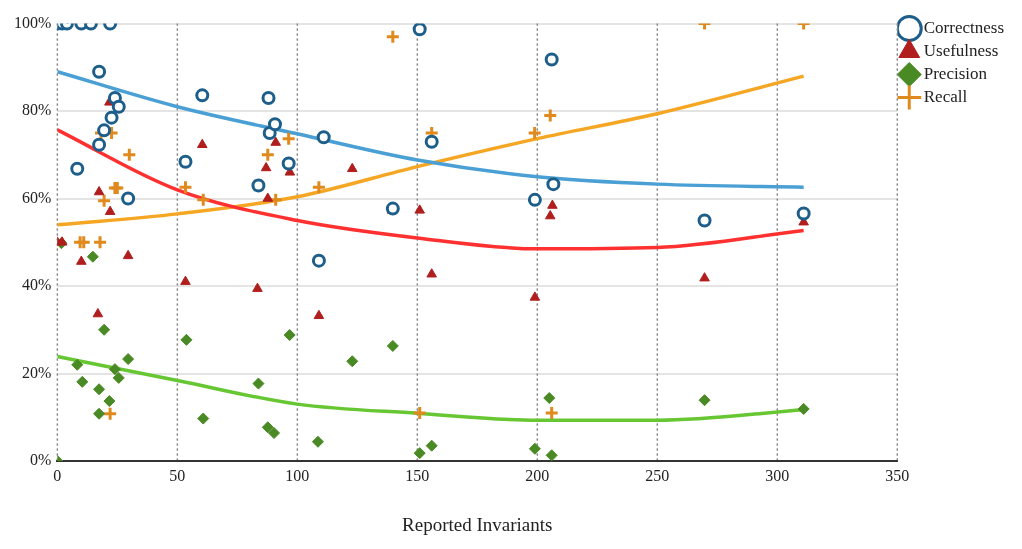 The width and height of the screenshot is (1022, 549). I want to click on x-tick-label: 300, so click(777, 475).